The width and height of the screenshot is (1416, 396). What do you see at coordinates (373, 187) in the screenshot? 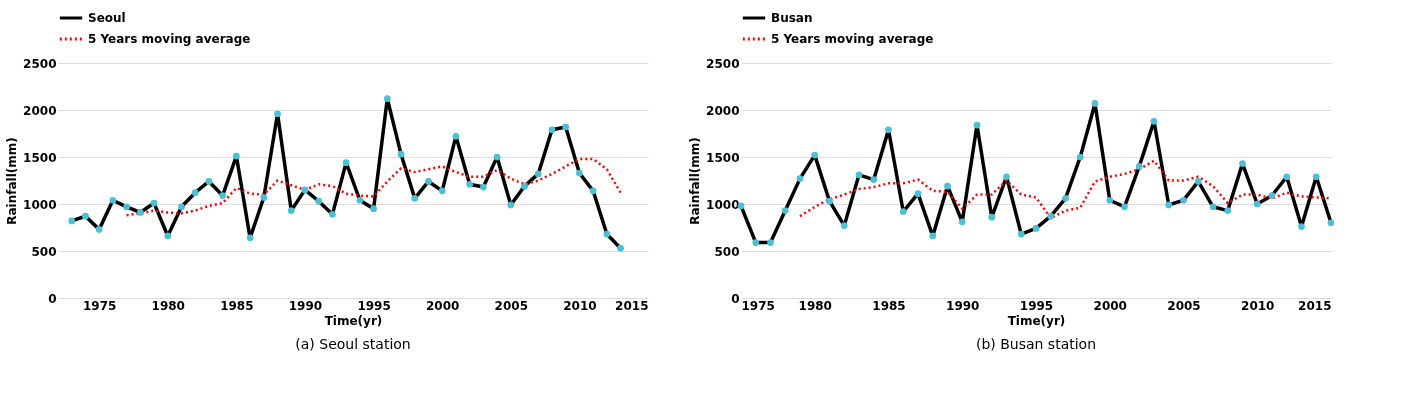
I see `line-series` at bounding box center [373, 187].